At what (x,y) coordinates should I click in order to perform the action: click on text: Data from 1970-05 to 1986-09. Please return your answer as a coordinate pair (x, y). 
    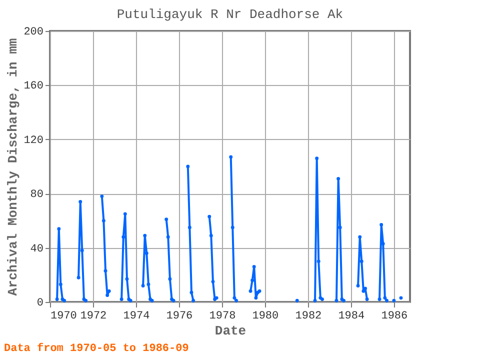
    Looking at the image, I should click on (96, 349).